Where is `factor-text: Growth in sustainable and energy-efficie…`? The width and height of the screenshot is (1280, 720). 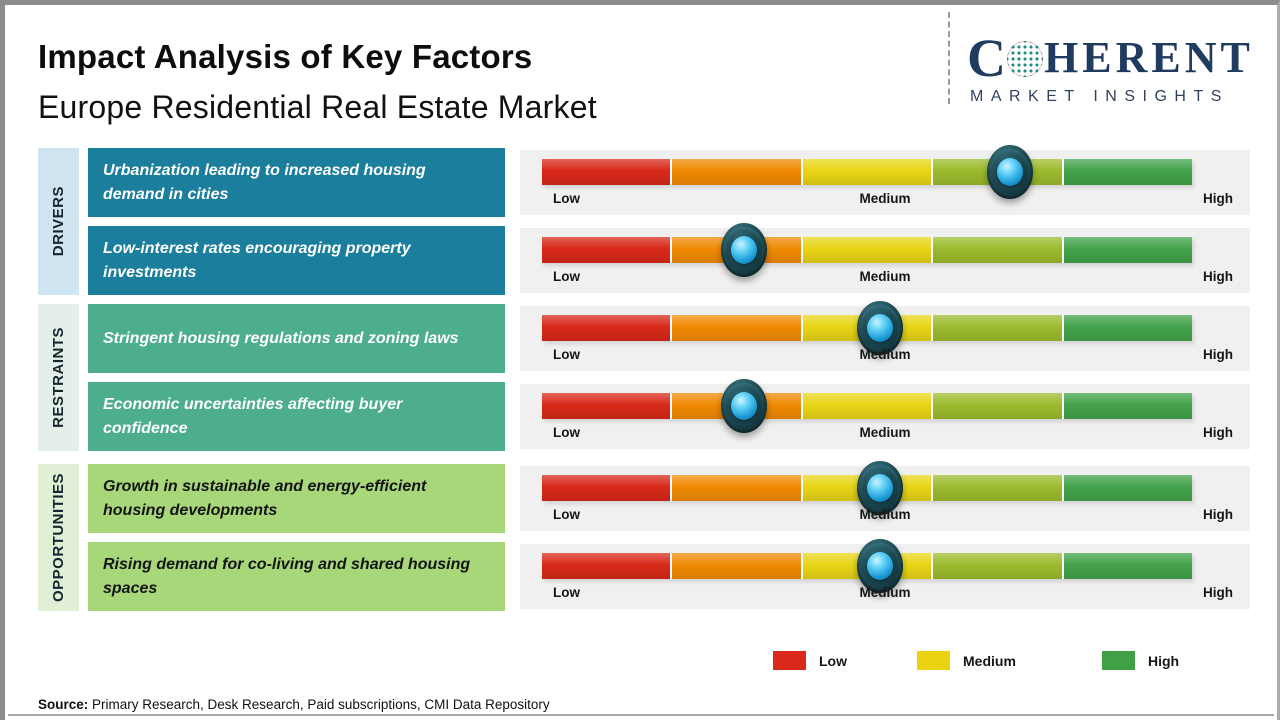 factor-text: Growth in sustainable and energy-efficie… is located at coordinates (265, 498).